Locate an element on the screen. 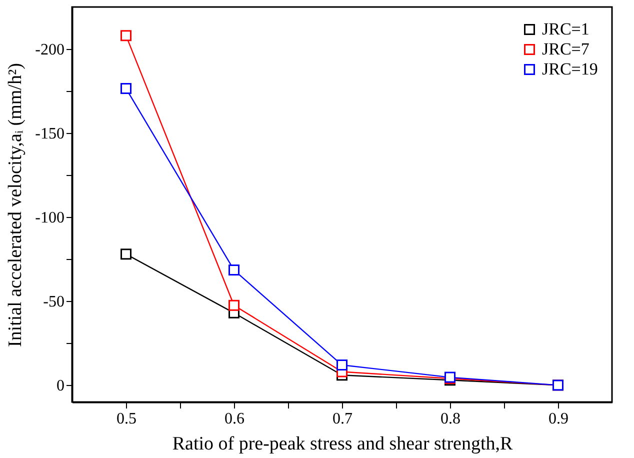  x-tick-label: 0.6 is located at coordinates (234, 419).